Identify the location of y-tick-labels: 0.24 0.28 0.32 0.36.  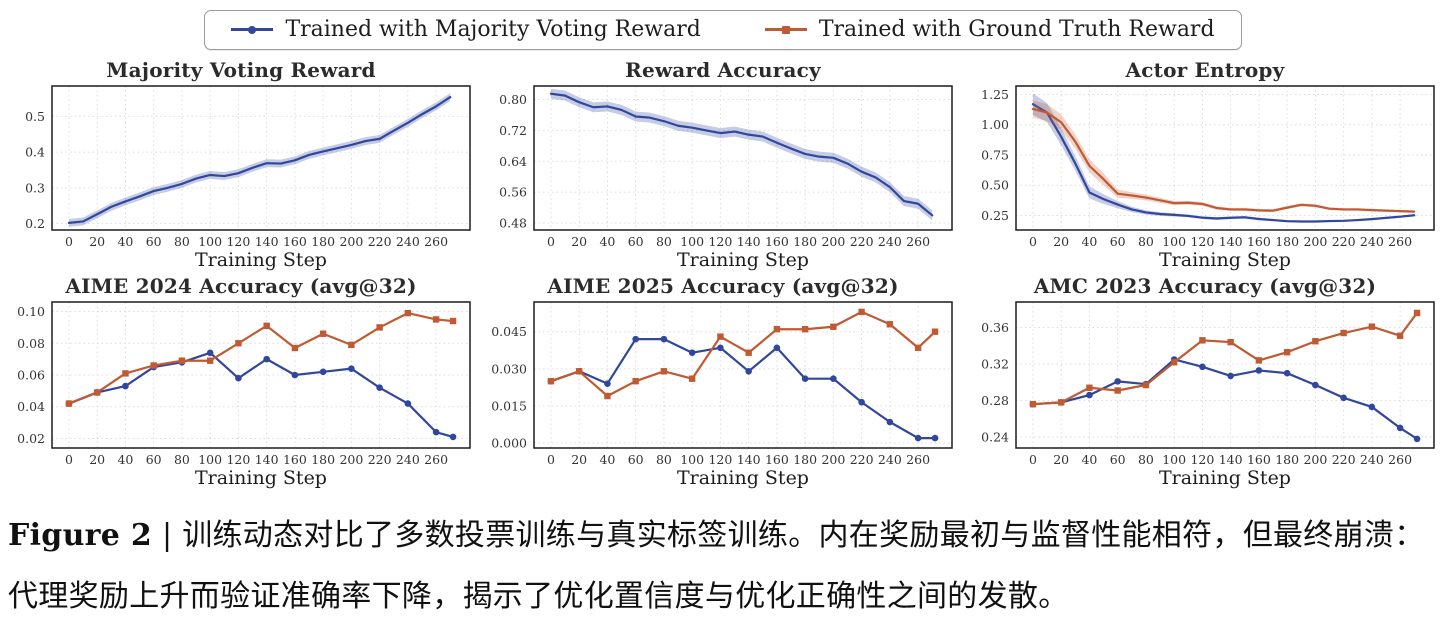
(995, 382).